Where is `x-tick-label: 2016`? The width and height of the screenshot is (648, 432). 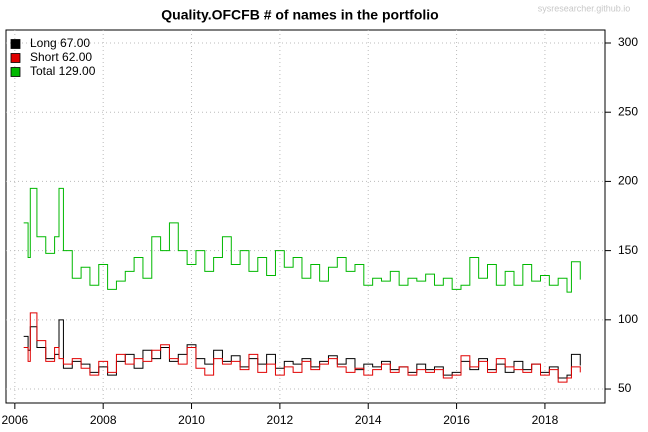
x-tick-label: 2016 is located at coordinates (456, 420).